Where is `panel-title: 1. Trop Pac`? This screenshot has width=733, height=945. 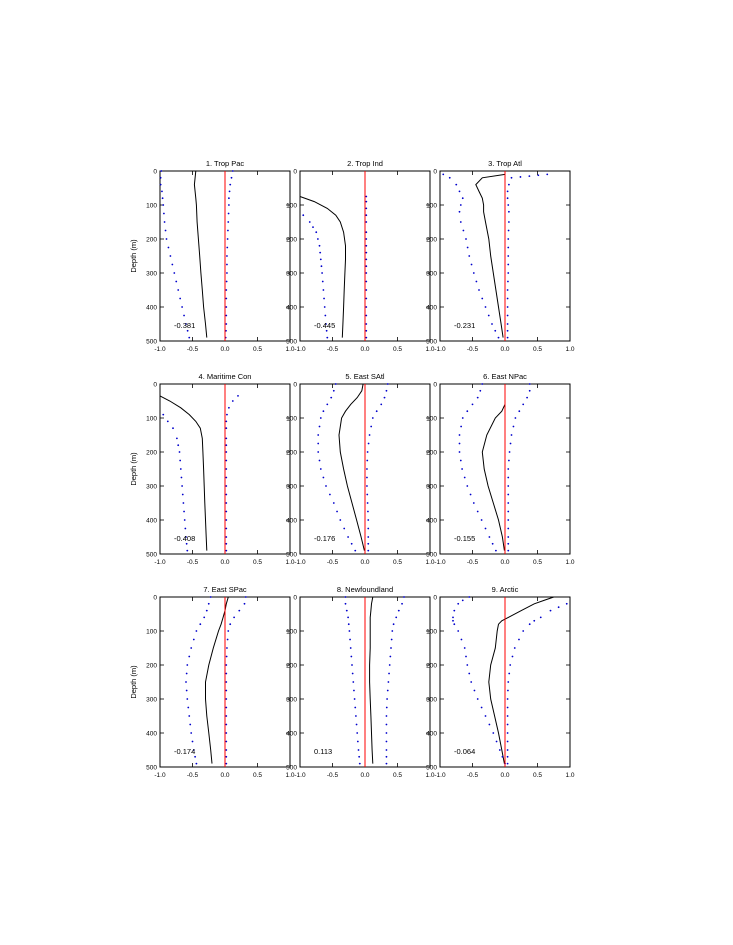 panel-title: 1. Trop Pac is located at coordinates (225, 163).